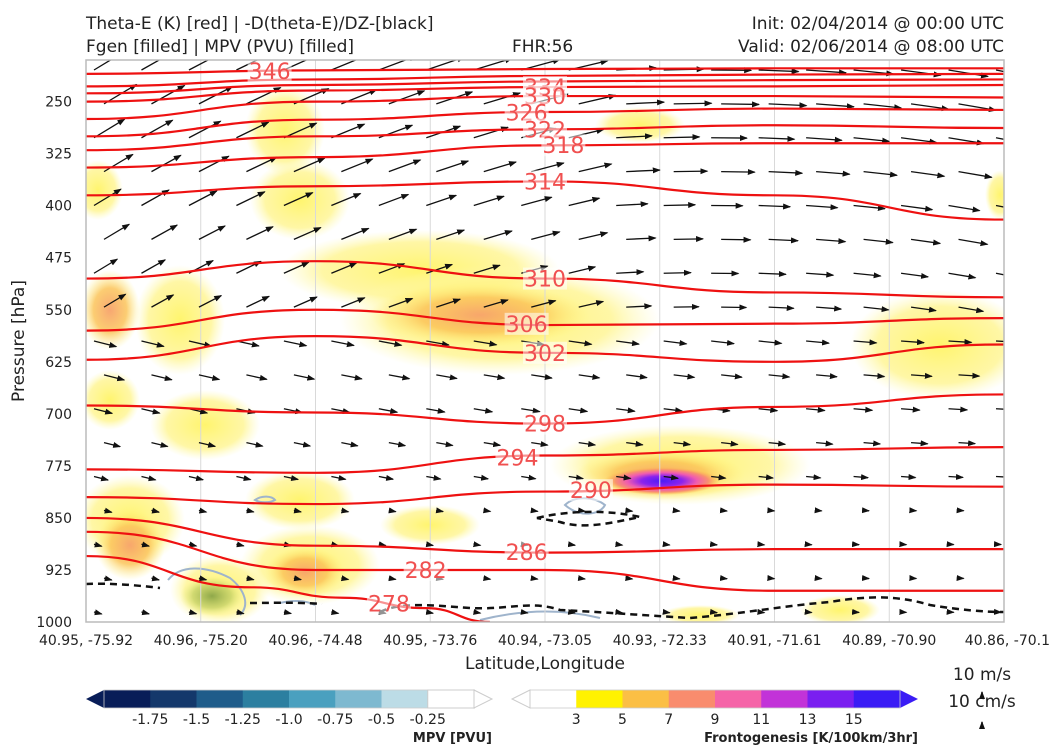 The height and width of the screenshot is (750, 1050). I want to click on wind-reference-horizontal: 10 m/s, so click(982, 675).